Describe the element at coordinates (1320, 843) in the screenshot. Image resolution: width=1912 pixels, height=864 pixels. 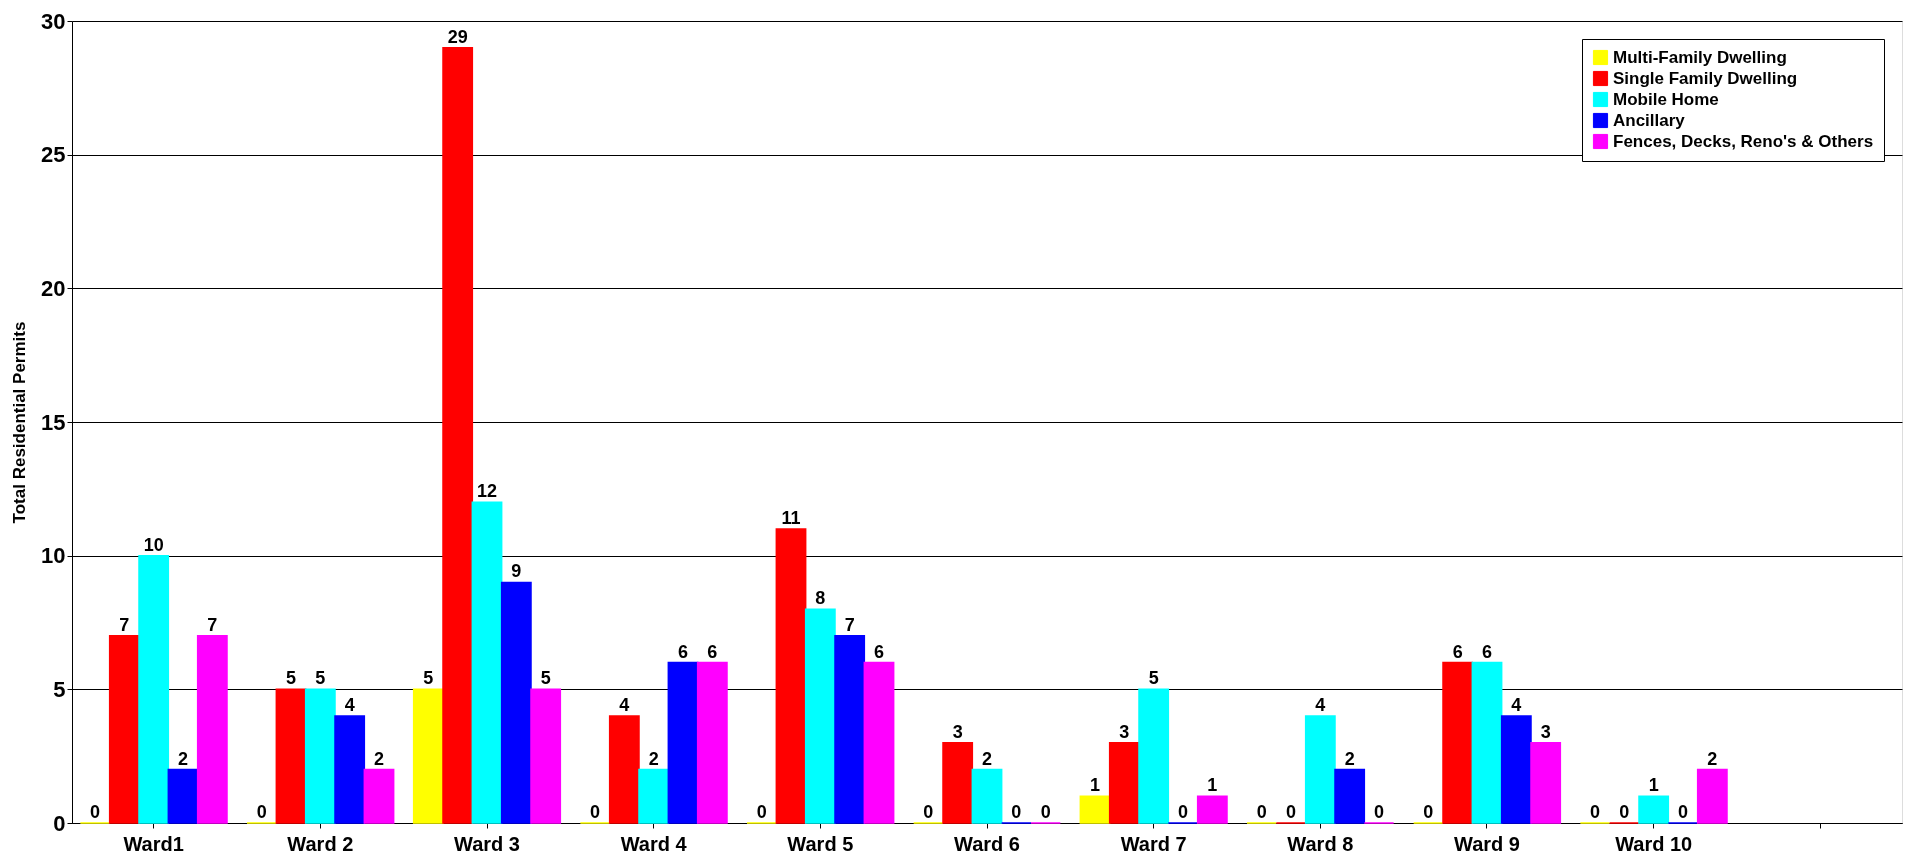
I see `x-tick-label: Ward 8` at that location.